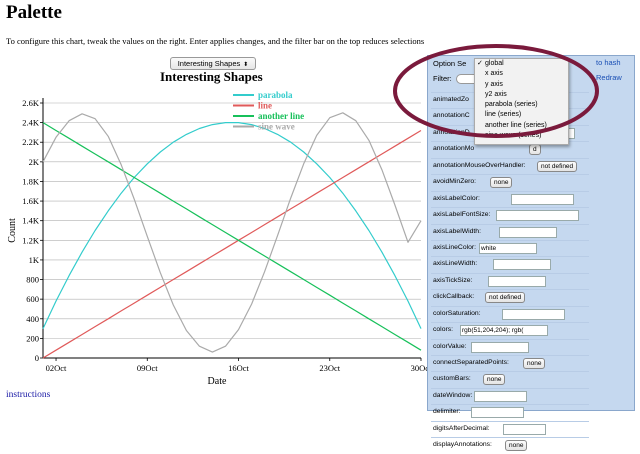 The width and height of the screenshot is (640, 454). Describe the element at coordinates (455, 182) in the screenshot. I see `option-name: avoidMinZero:` at that location.